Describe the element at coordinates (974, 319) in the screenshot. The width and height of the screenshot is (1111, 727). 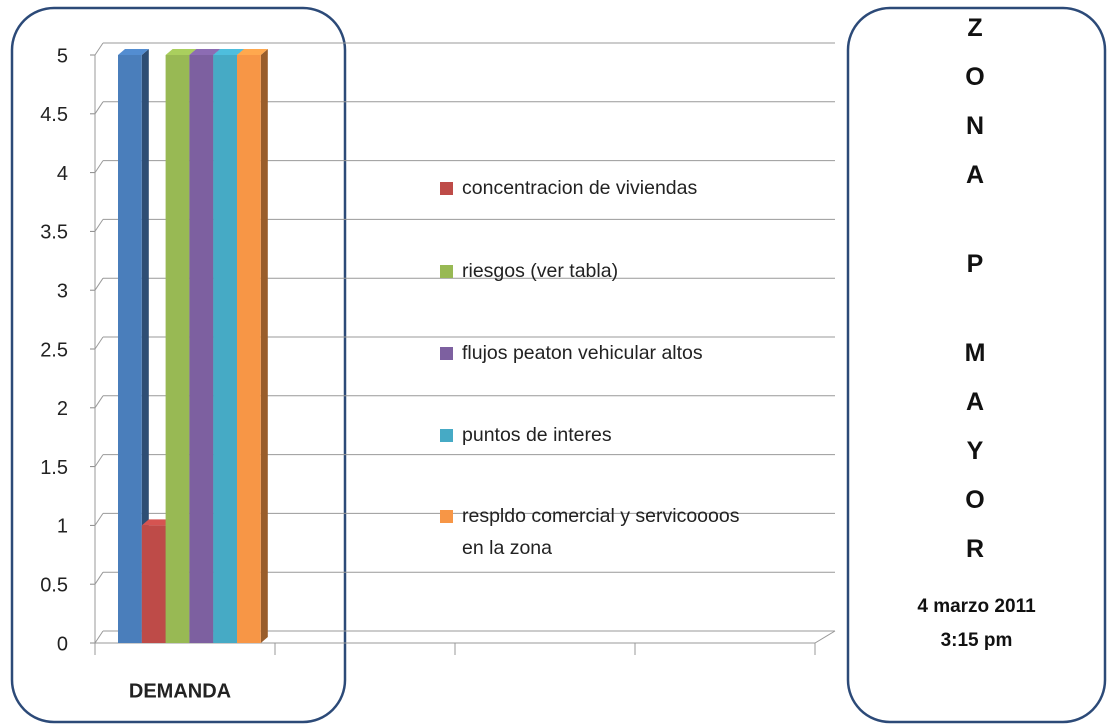
I see `zone-label: ZONA P MAYOR` at that location.